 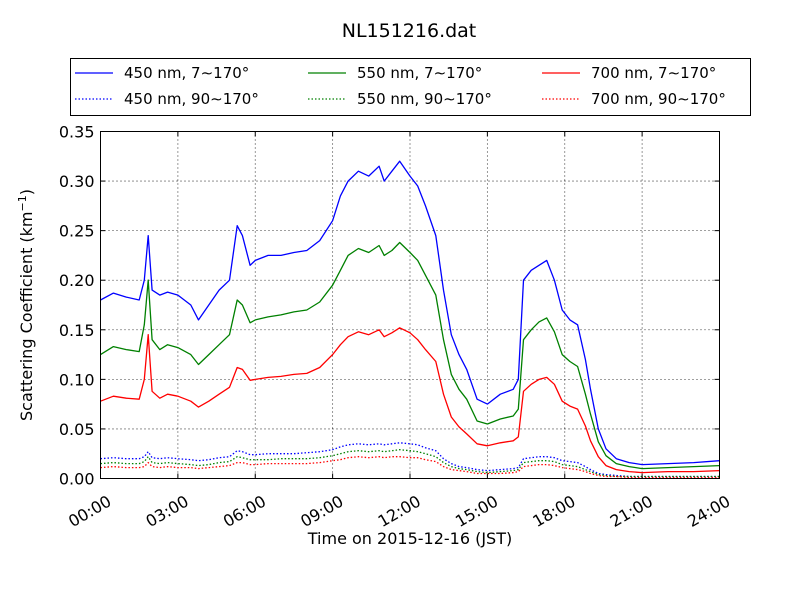 What do you see at coordinates (77, 132) in the screenshot?
I see `y-tick-label: 0.35` at bounding box center [77, 132].